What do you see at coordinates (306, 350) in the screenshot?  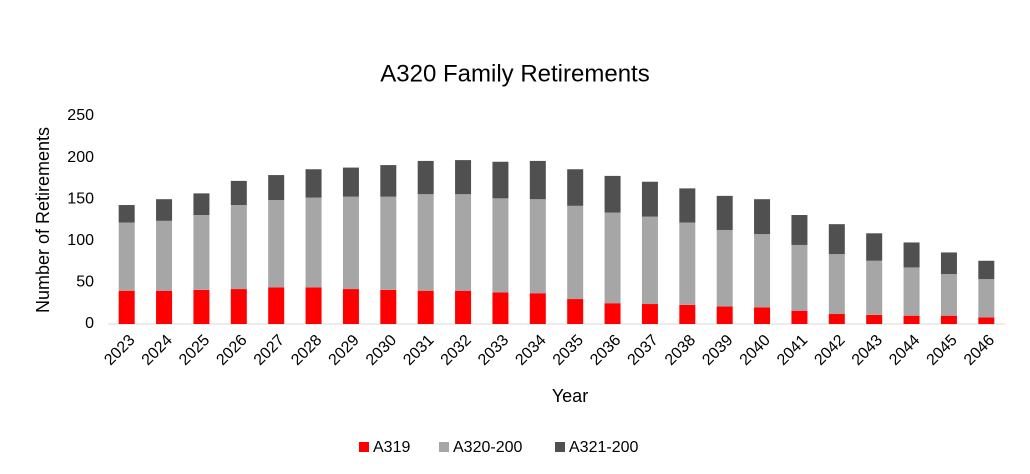 I see `x-tick-label: 2028` at bounding box center [306, 350].